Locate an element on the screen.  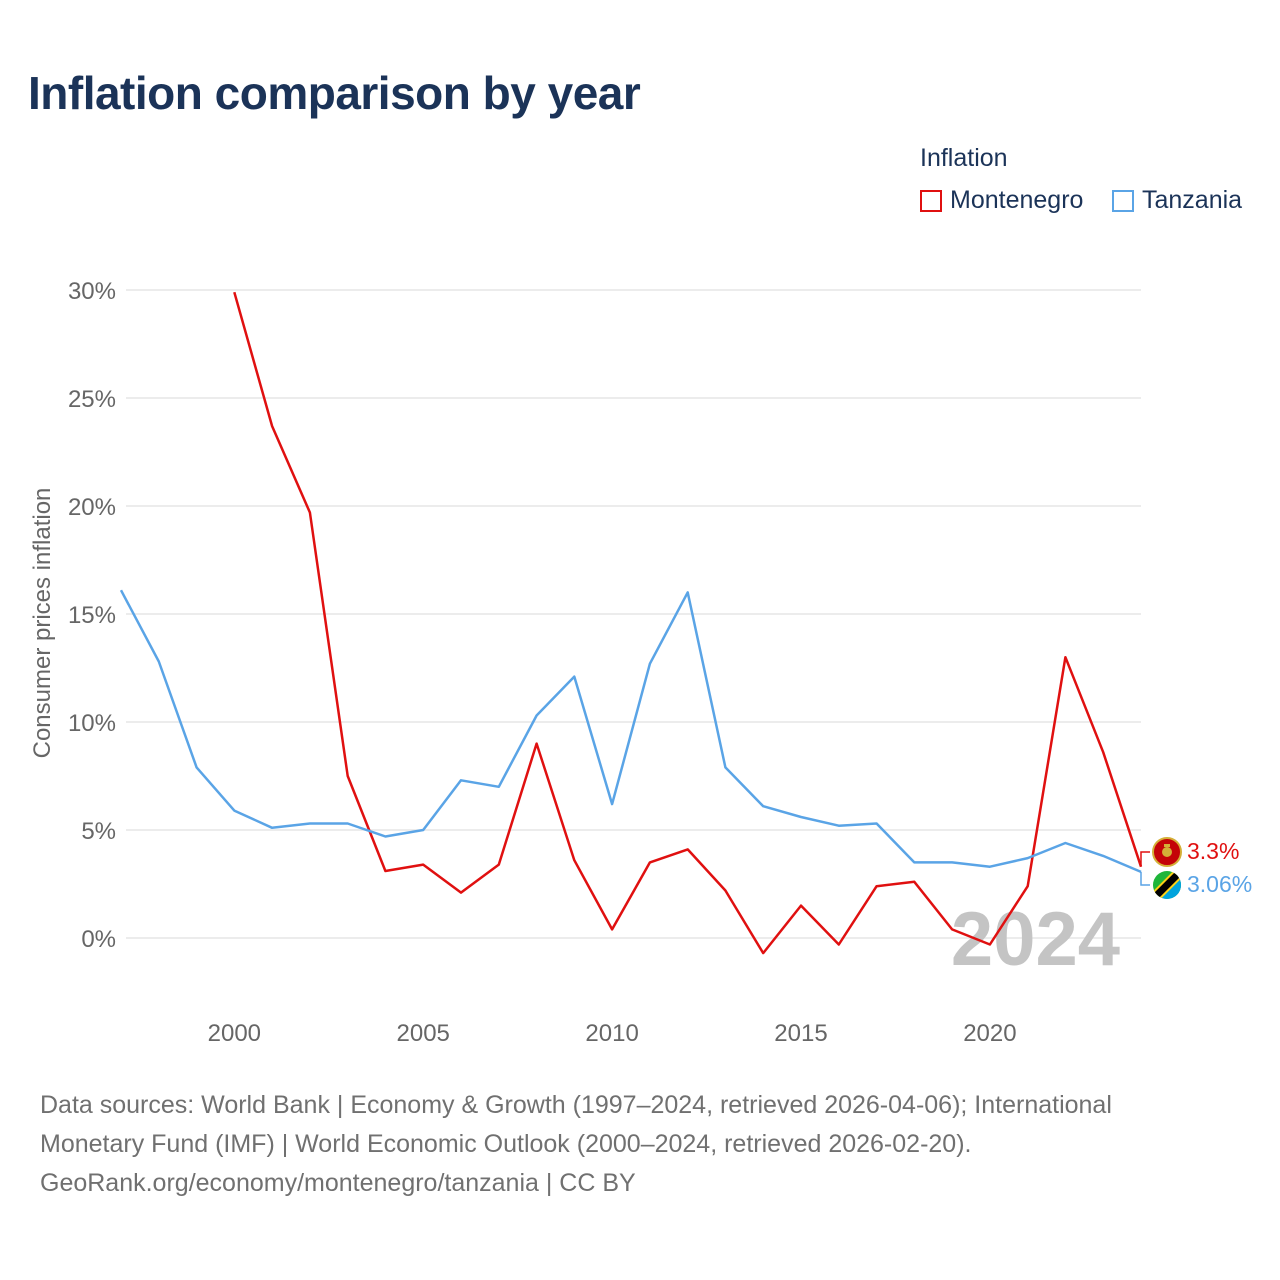
x-tick-label: 2010 is located at coordinates (611, 1033).